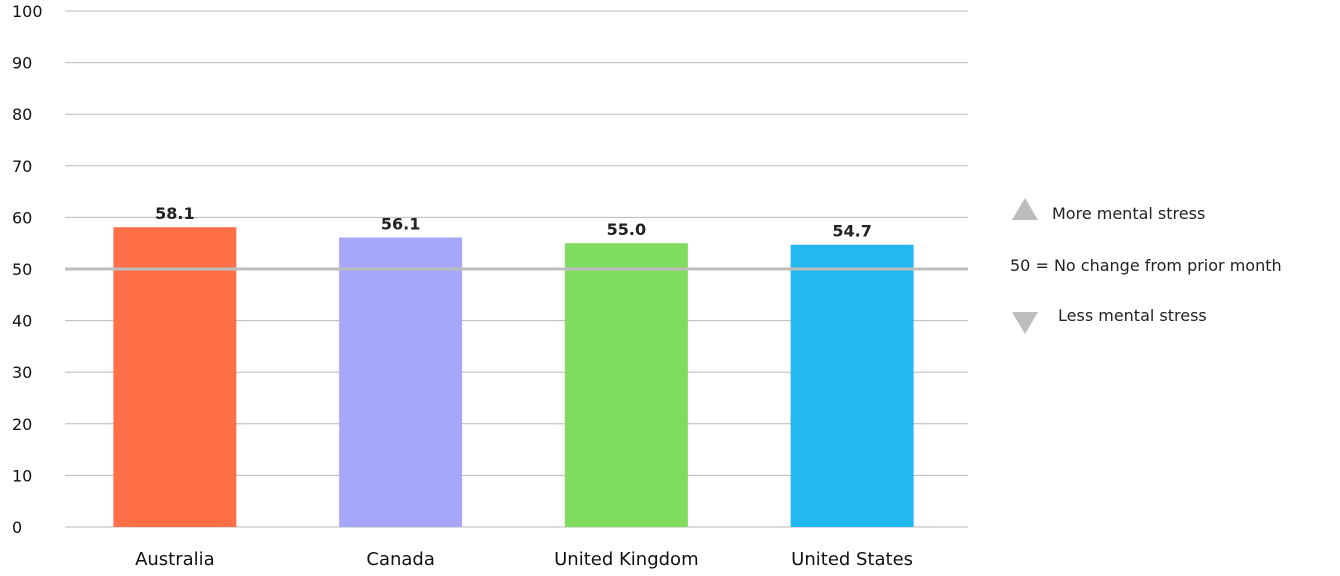 The width and height of the screenshot is (1340, 576). I want to click on y-tick-label: 0, so click(17, 527).